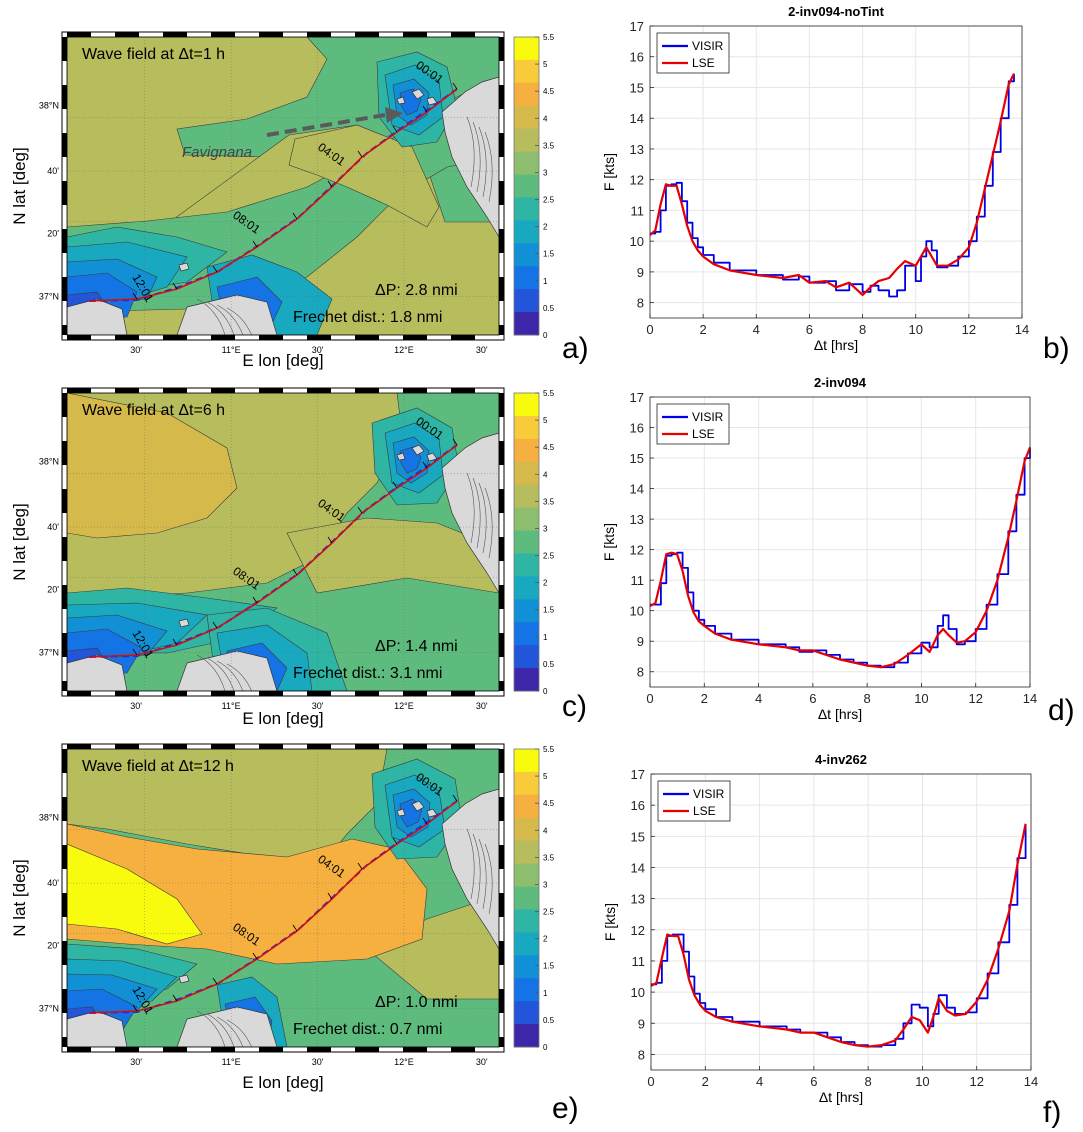 The image size is (1083, 1132). I want to click on map-title: Wave field at Δt=12 h, so click(158, 766).